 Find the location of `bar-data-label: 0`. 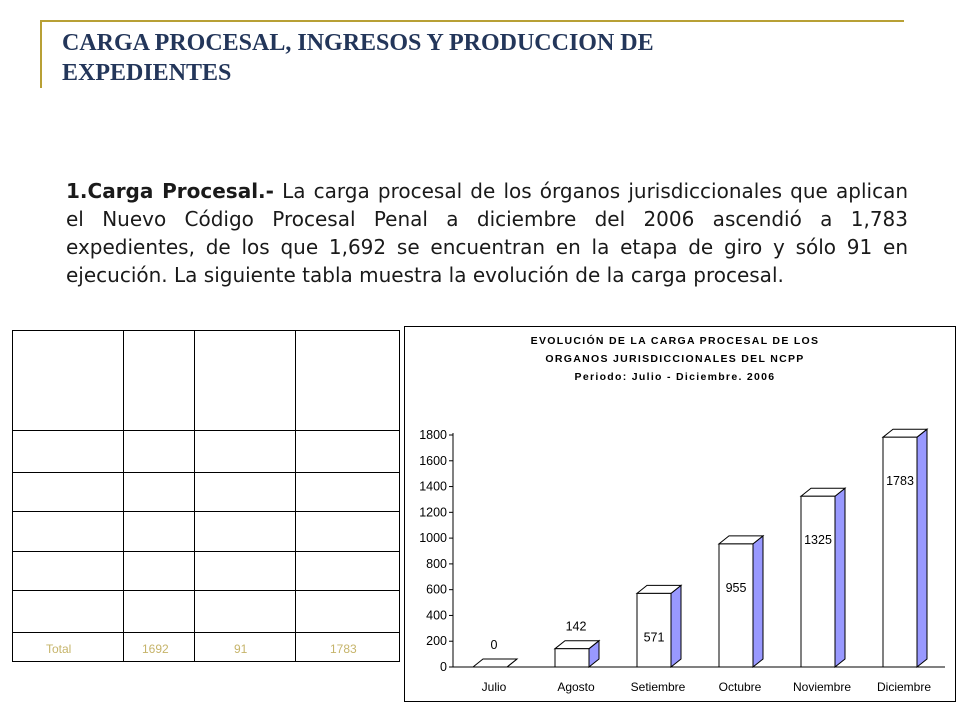

bar-data-label: 0 is located at coordinates (494, 645).